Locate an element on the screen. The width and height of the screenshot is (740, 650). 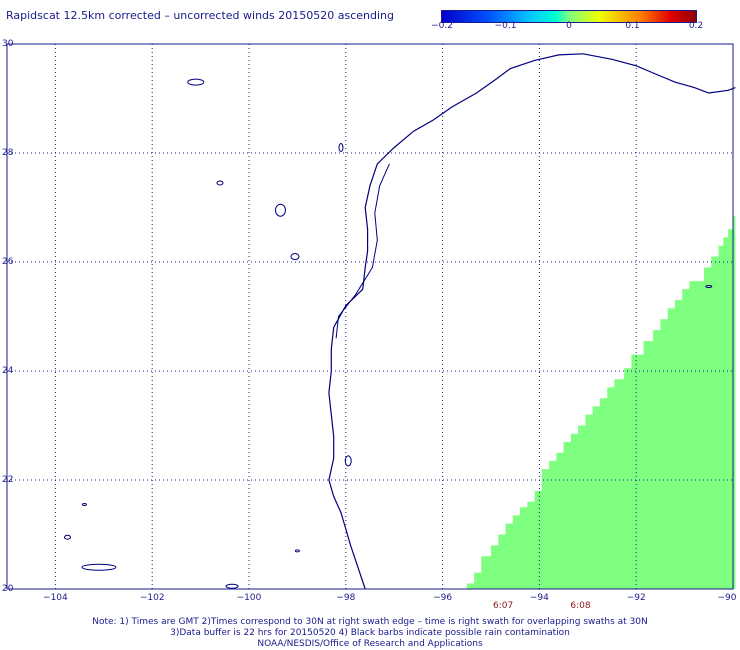
lat-label: 28 is located at coordinates (8, 153).